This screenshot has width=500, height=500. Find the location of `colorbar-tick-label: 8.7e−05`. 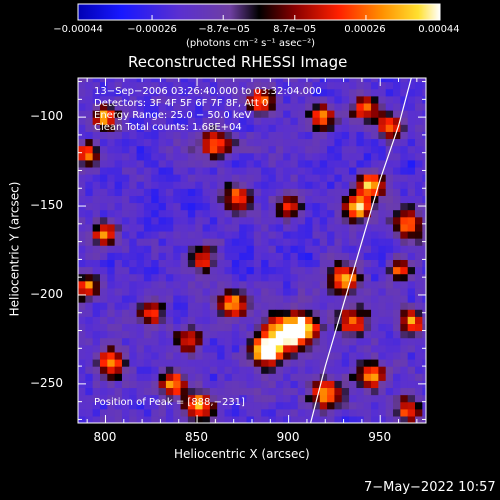

colorbar-tick-label: 8.7e−05 is located at coordinates (295, 29).